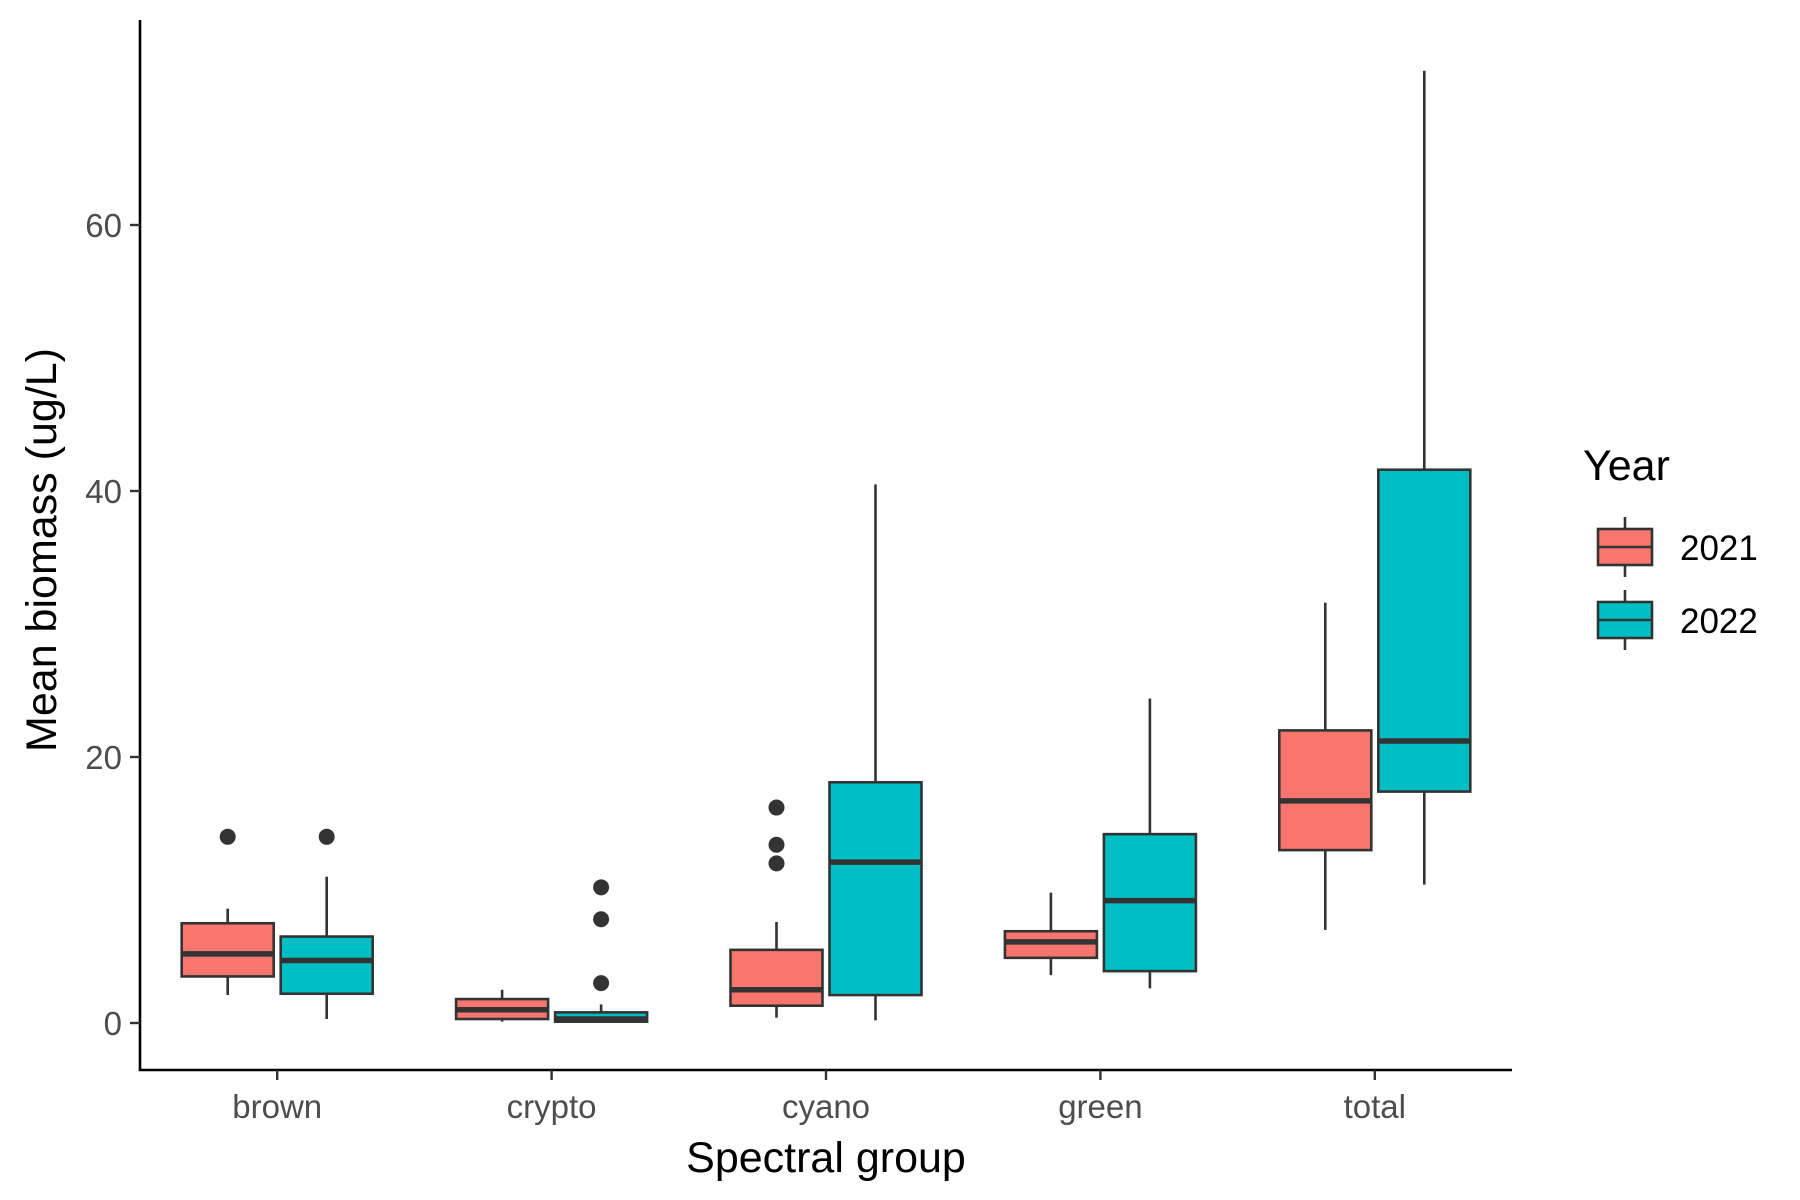  I want to click on box-total-2022, so click(1424, 477).